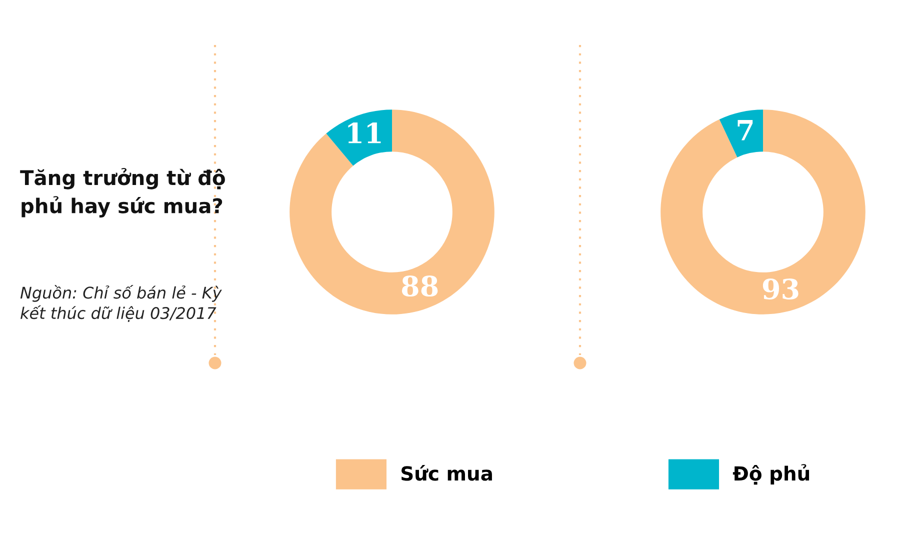  Describe the element at coordinates (745, 130) in the screenshot. I see `data-label: 7` at that location.